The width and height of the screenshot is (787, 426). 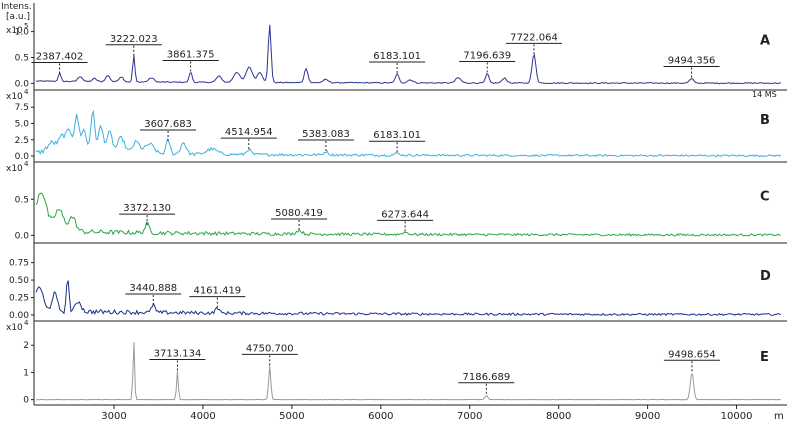 I want to click on peak-annotation: 4514.954, so click(x=248, y=139).